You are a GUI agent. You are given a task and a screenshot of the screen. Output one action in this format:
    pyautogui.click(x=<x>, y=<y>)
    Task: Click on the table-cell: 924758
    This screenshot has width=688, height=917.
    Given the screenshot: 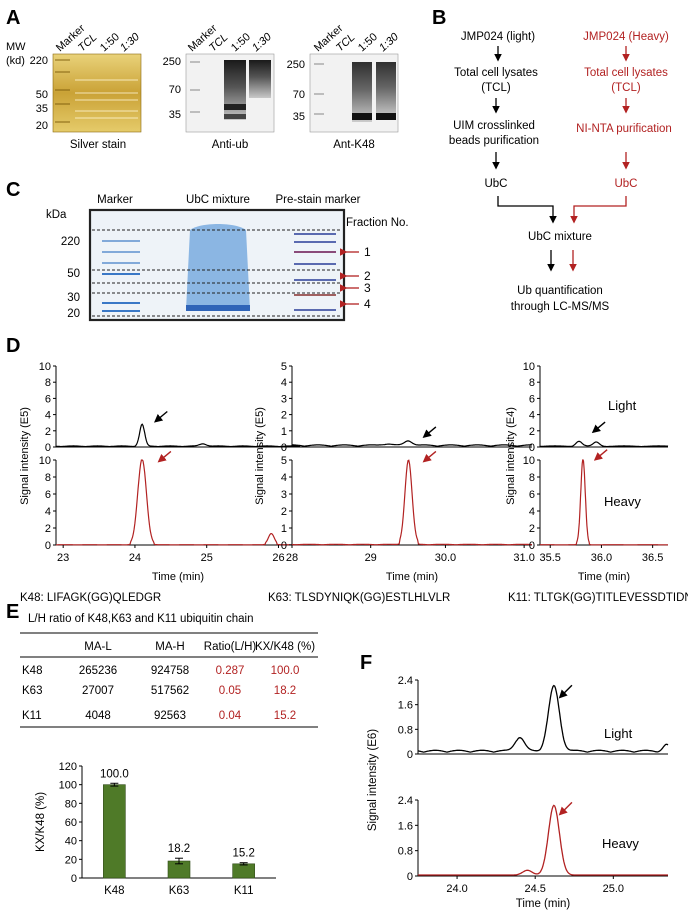 What is the action you would take?
    pyautogui.click(x=170, y=671)
    